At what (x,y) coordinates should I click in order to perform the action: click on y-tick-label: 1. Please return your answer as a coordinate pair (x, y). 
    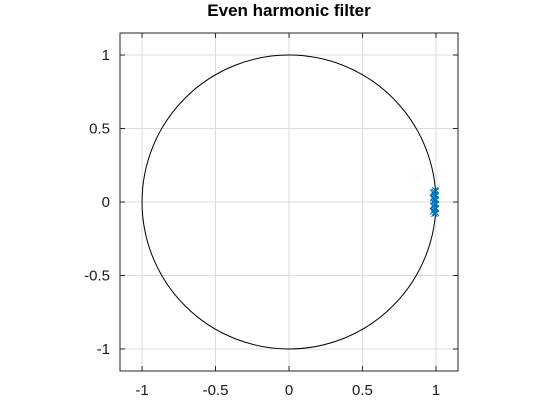
    Looking at the image, I should click on (106, 55).